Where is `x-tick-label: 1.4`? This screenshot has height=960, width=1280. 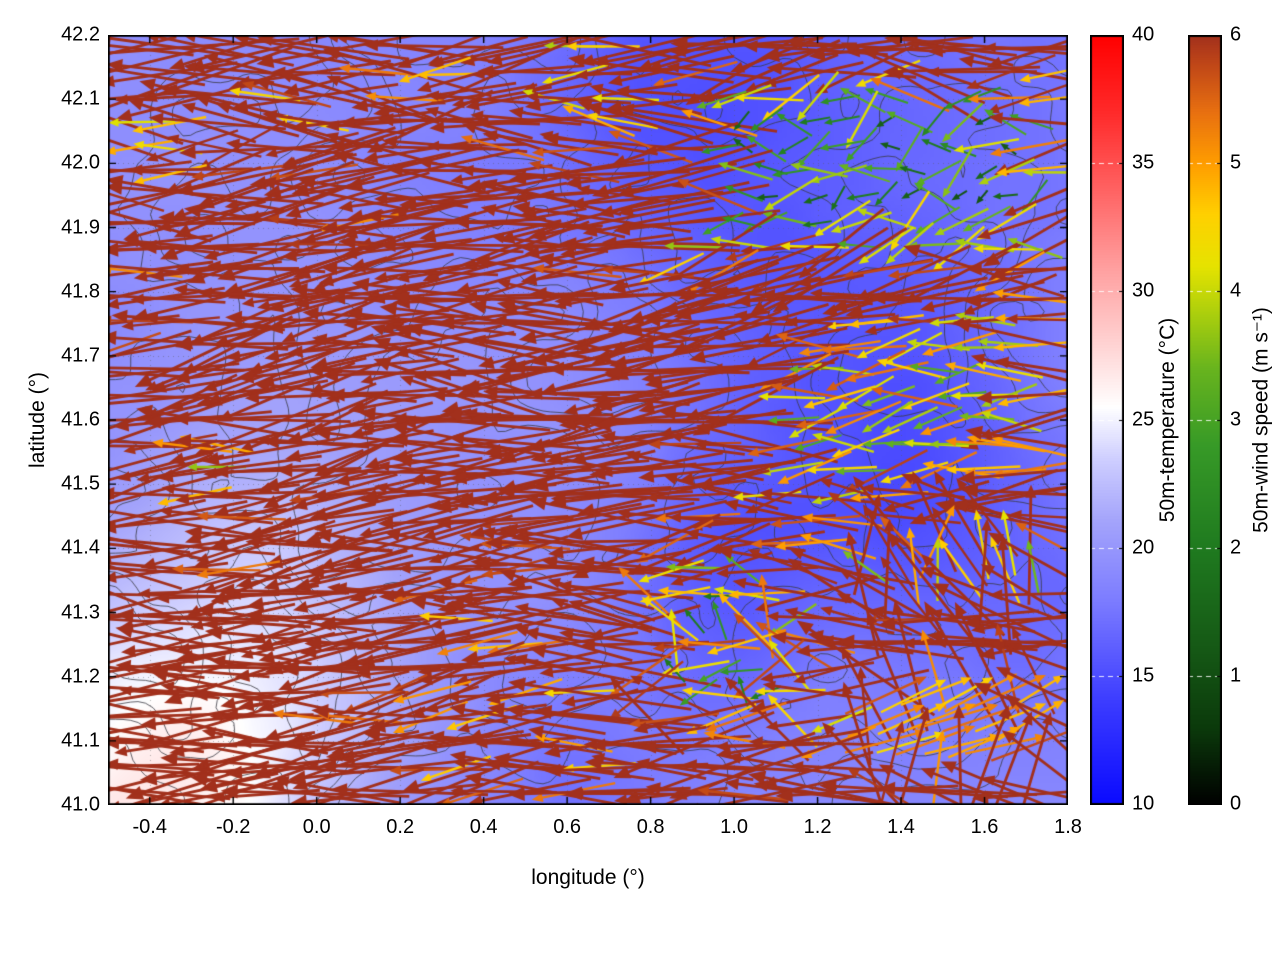
x-tick-label: 1.4 is located at coordinates (901, 827).